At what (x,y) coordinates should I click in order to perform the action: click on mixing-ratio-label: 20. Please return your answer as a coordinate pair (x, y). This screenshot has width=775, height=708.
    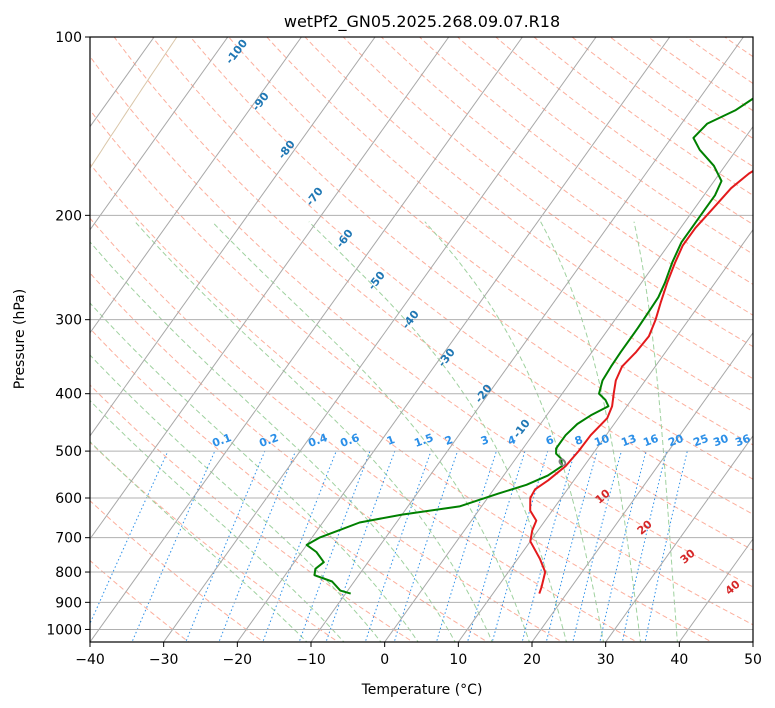
    Looking at the image, I should click on (675, 441).